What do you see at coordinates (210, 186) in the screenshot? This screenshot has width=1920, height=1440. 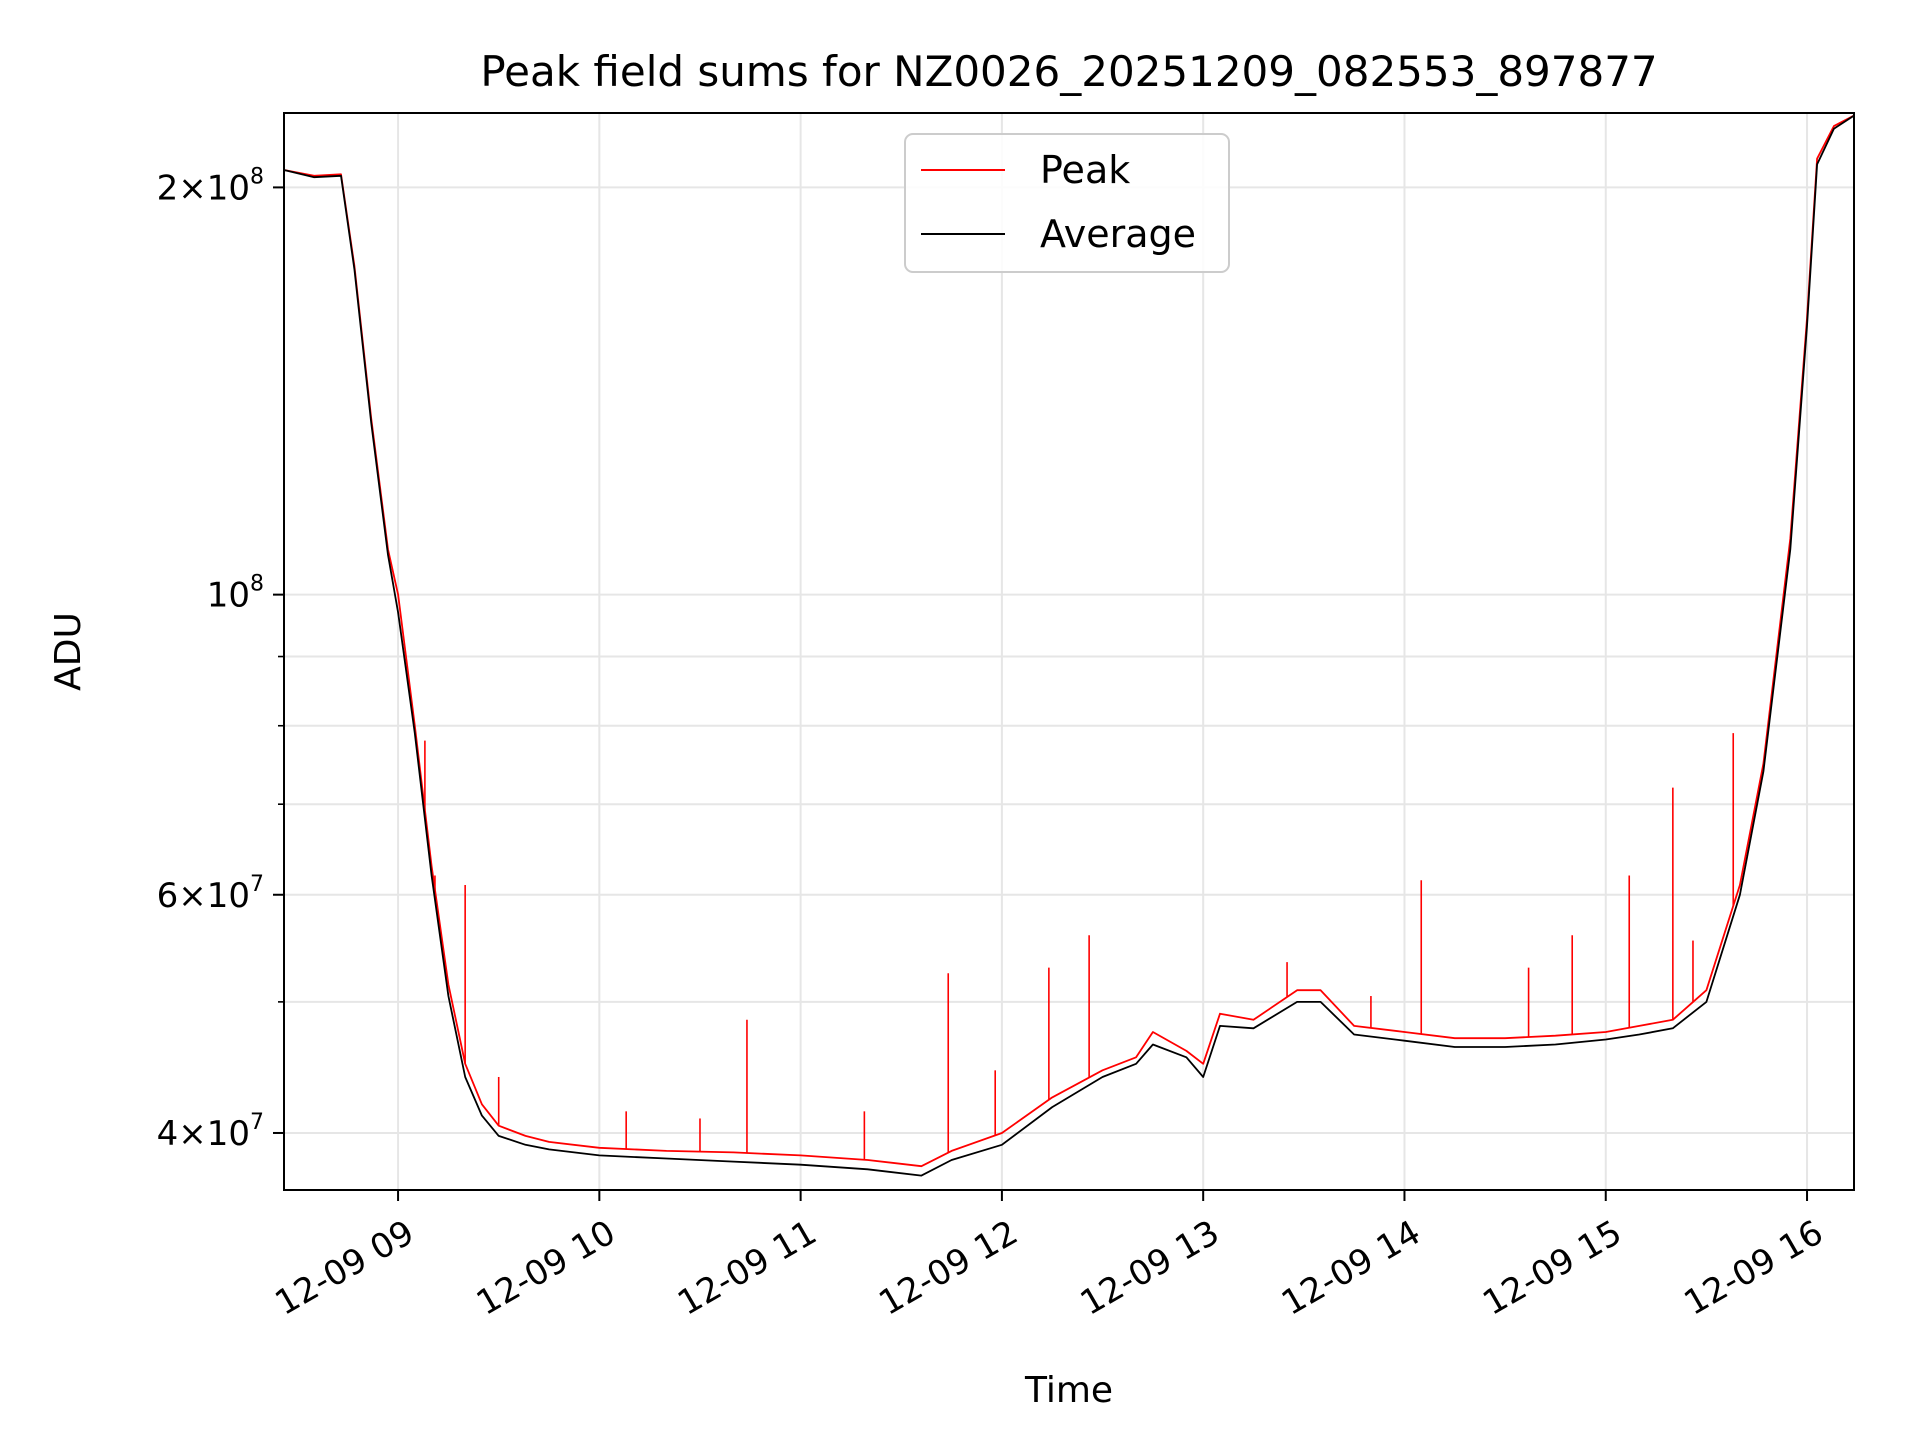 I see `y-tick-label: 2×108` at bounding box center [210, 186].